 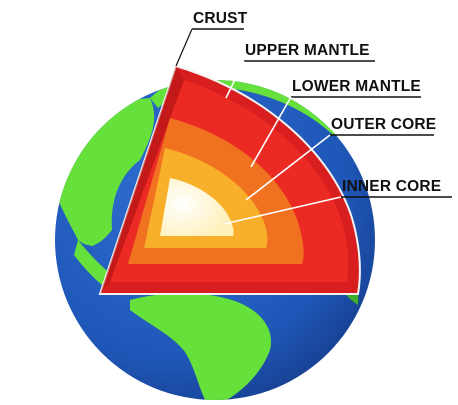 What do you see at coordinates (142, 180) in the screenshot?
I see `cut-face-shade` at bounding box center [142, 180].